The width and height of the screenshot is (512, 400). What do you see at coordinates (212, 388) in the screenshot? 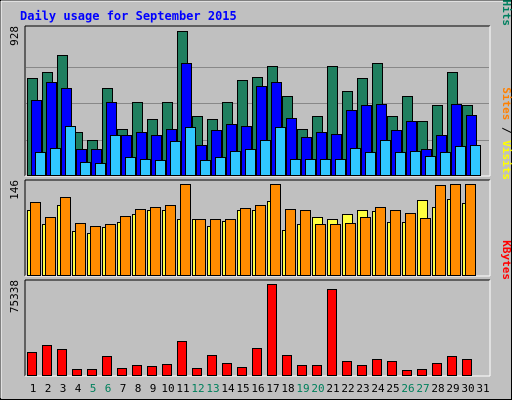
I see `x-tick-label-13: 13` at bounding box center [212, 388].